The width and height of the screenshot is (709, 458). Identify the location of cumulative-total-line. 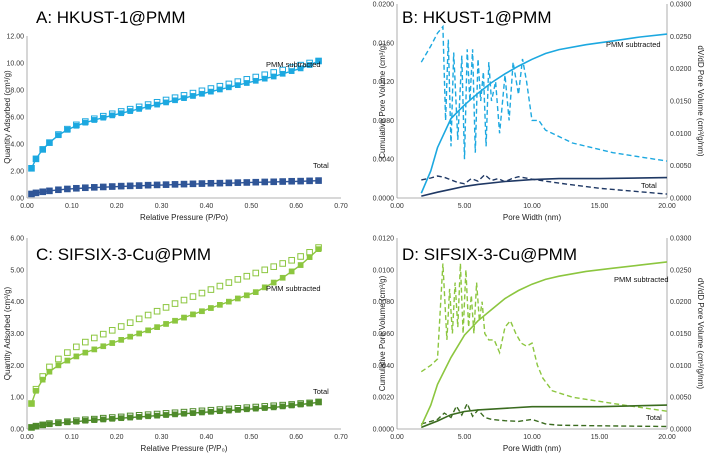
(544, 186).